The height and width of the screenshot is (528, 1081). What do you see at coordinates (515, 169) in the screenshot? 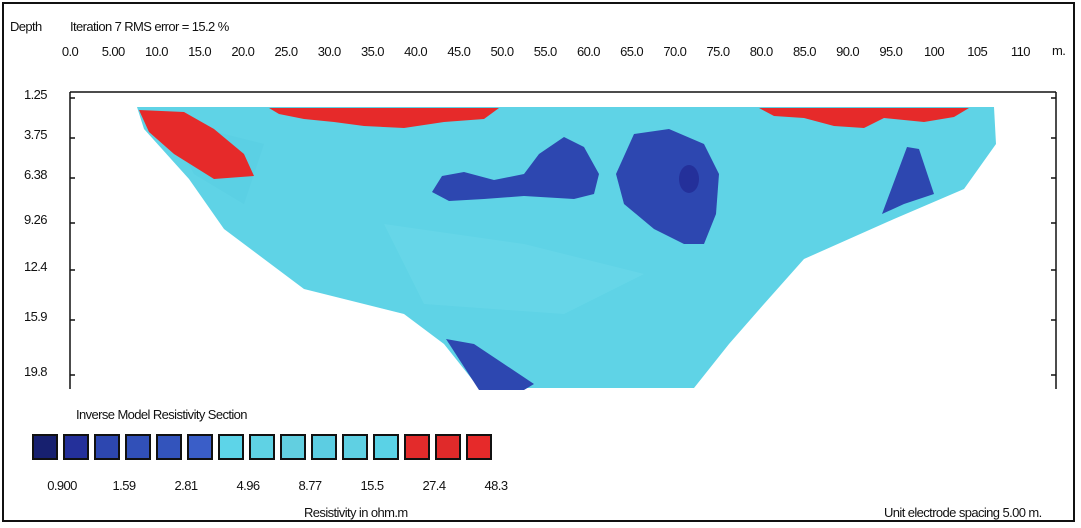
I see `anomaly-low-center-left` at bounding box center [515, 169].